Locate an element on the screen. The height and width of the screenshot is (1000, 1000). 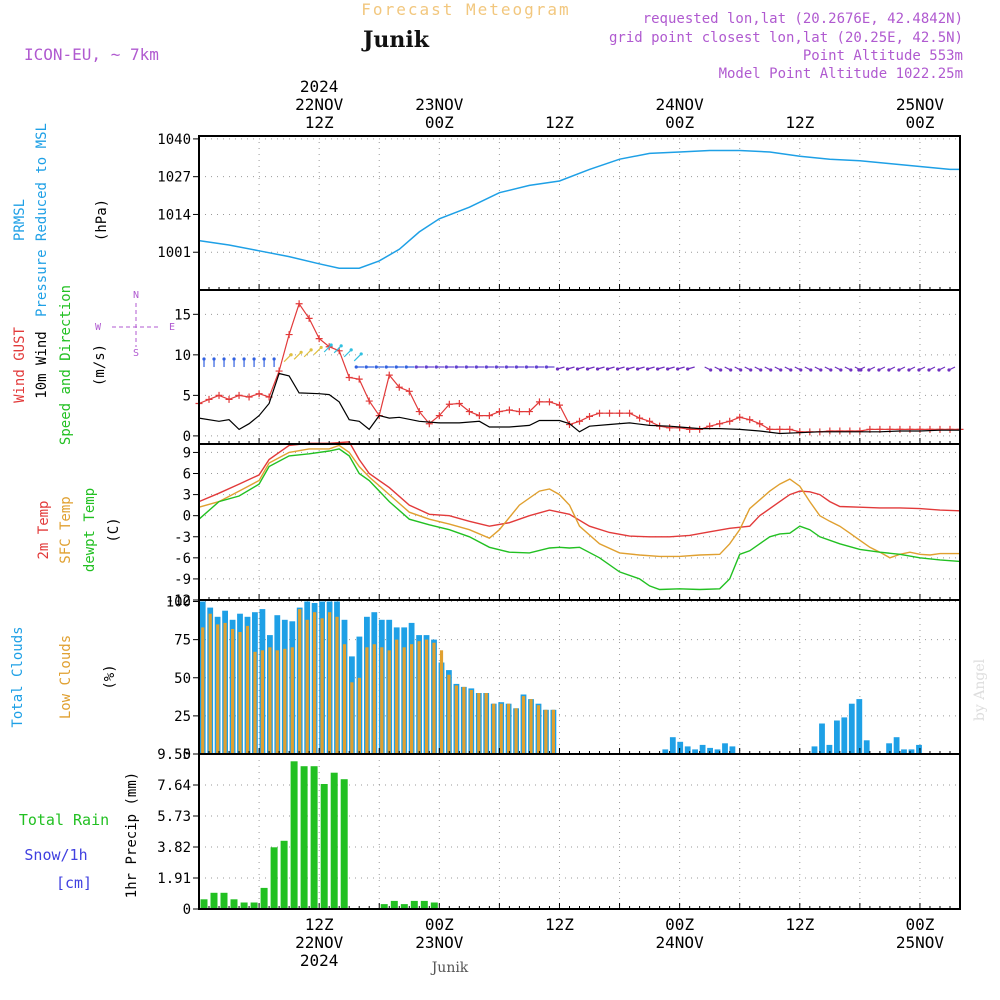
pressure-line is located at coordinates (579, 209).